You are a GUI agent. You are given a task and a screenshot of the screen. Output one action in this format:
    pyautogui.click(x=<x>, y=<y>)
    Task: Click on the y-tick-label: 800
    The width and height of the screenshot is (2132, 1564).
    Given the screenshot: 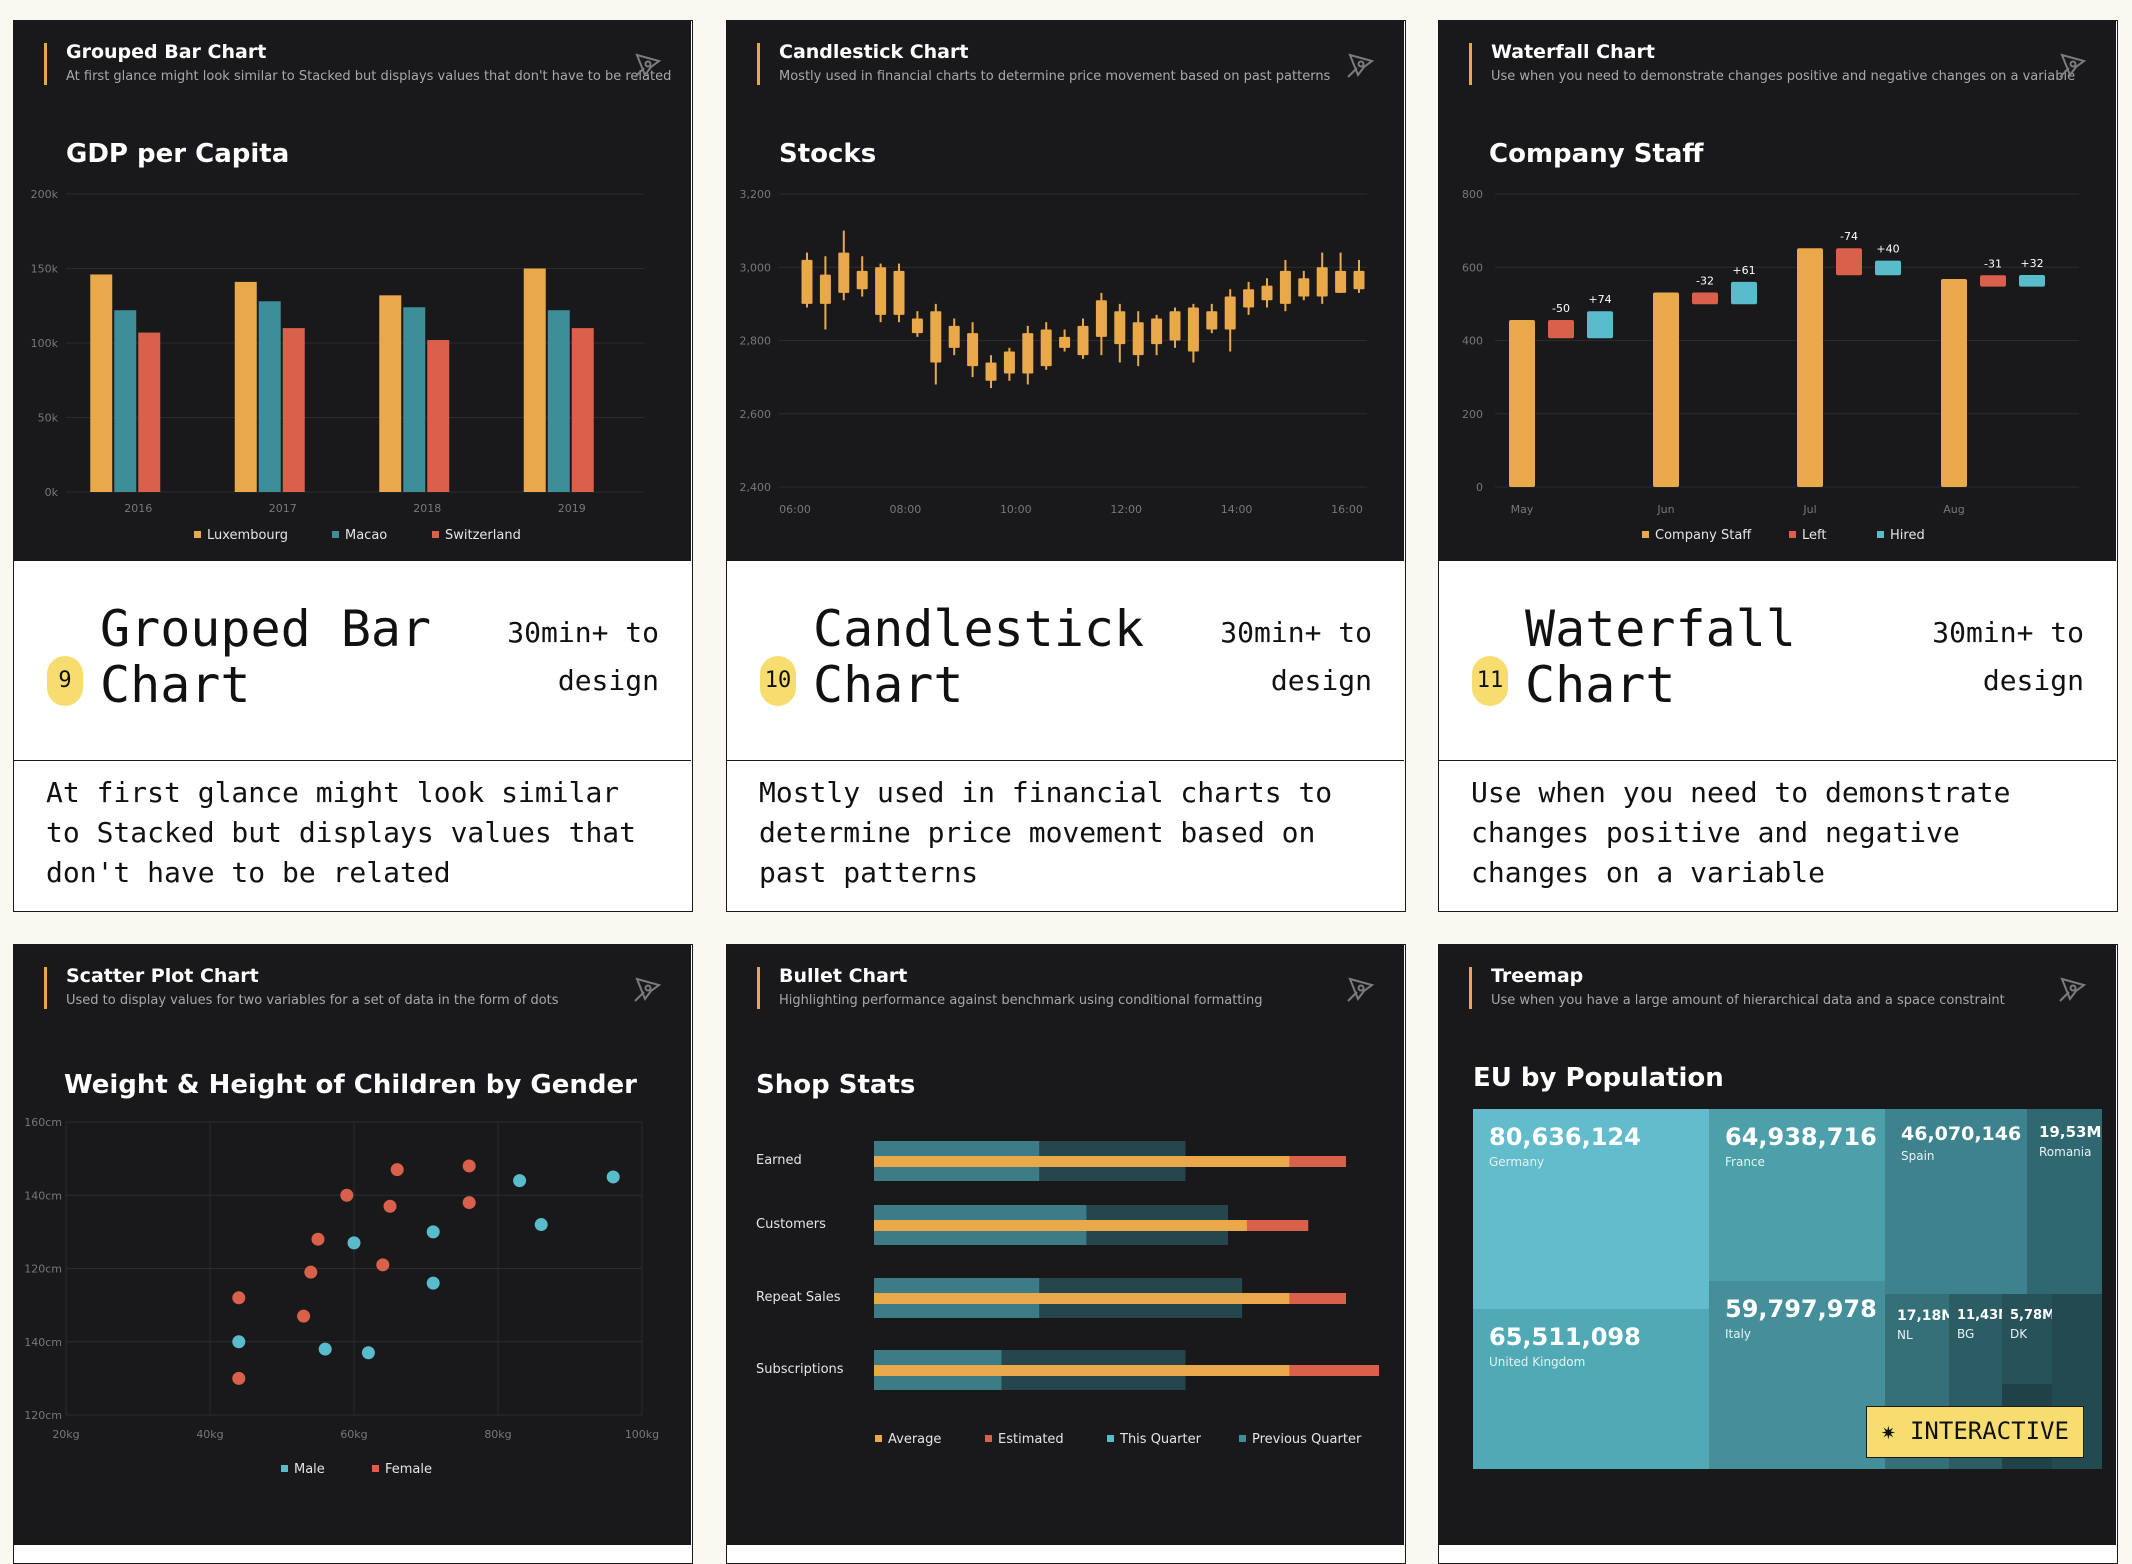 What is the action you would take?
    pyautogui.click(x=1472, y=194)
    